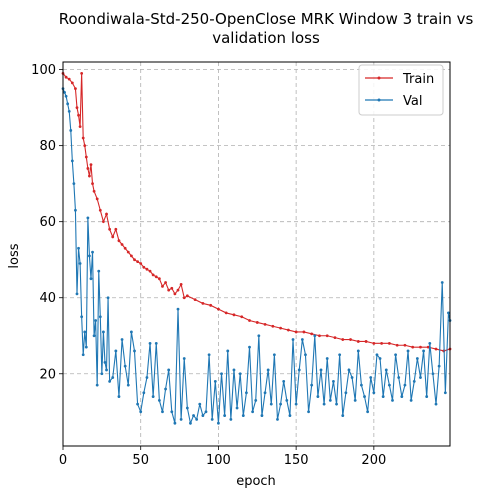 The image size is (500, 504). I want to click on x-tick-label: 50, so click(140, 460).